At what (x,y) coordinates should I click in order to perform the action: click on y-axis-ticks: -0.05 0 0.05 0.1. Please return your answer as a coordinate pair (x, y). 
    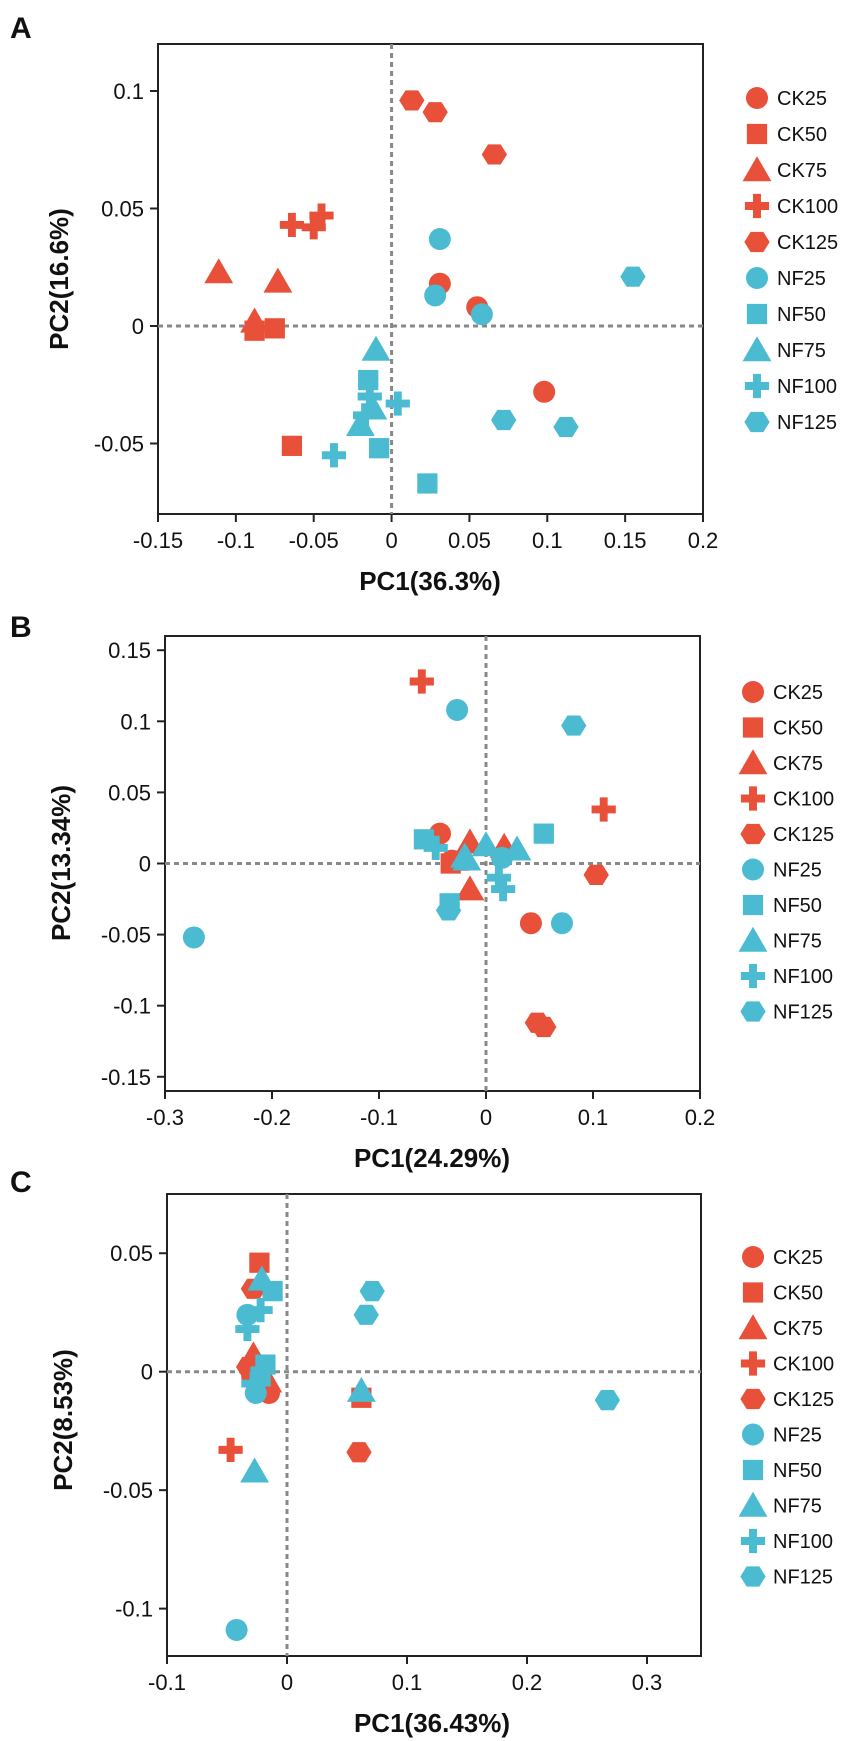
    Looking at the image, I should click on (126, 268).